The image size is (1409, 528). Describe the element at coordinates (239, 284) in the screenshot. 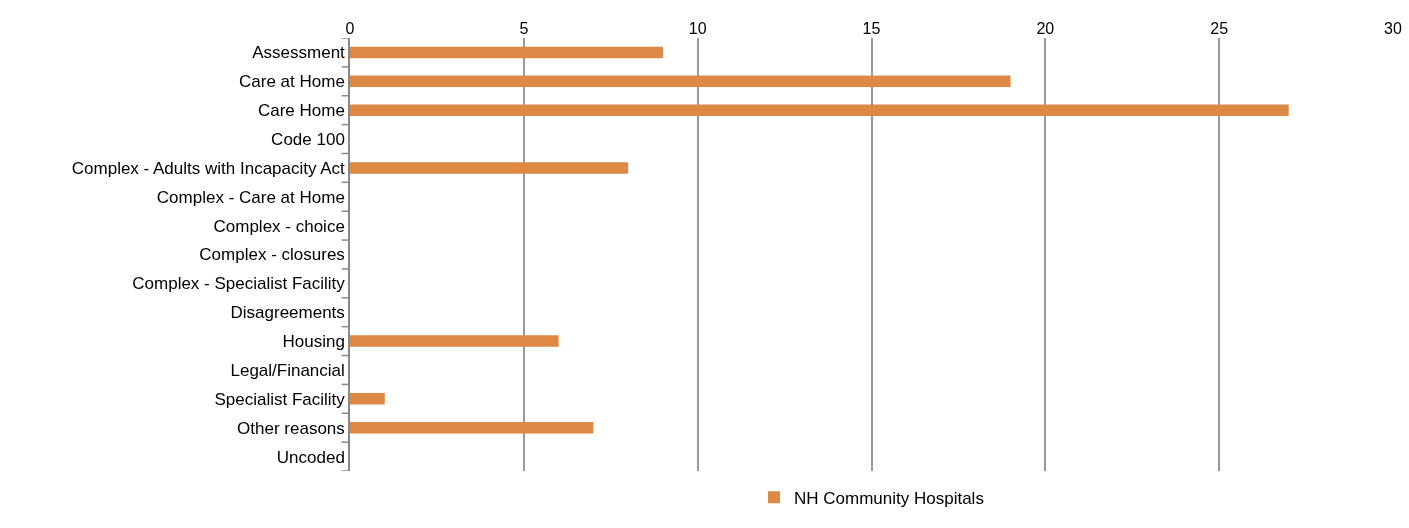

I see `y-tick-label: Complex - Specialist Facility` at that location.